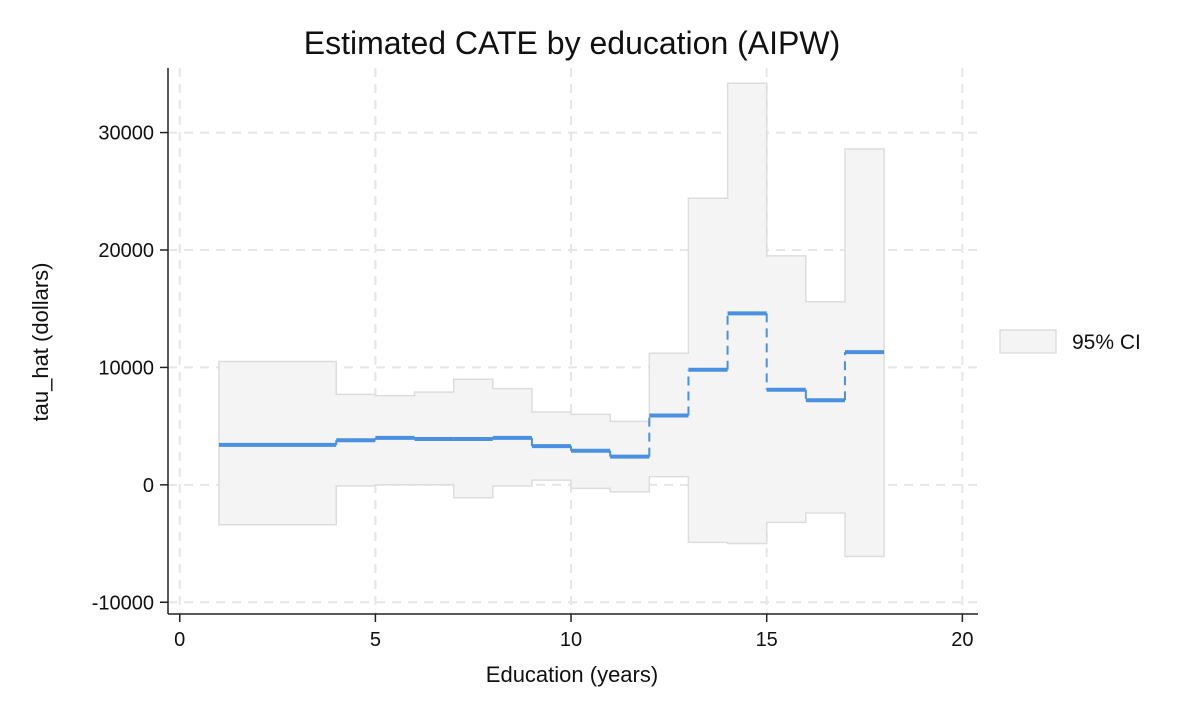  I want to click on y-tick-label: -10000, so click(123, 603).